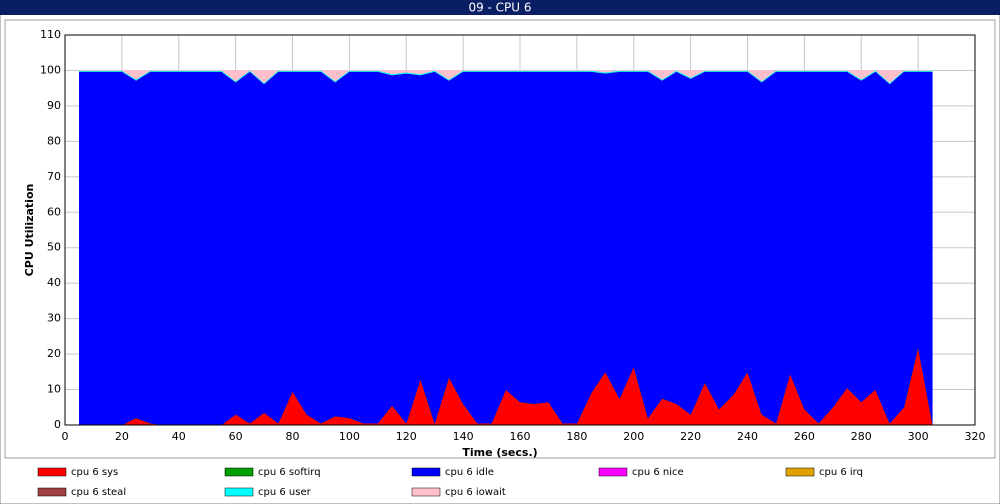 The height and width of the screenshot is (504, 1000). What do you see at coordinates (690, 436) in the screenshot?
I see `x-tick-label: 220` at bounding box center [690, 436].